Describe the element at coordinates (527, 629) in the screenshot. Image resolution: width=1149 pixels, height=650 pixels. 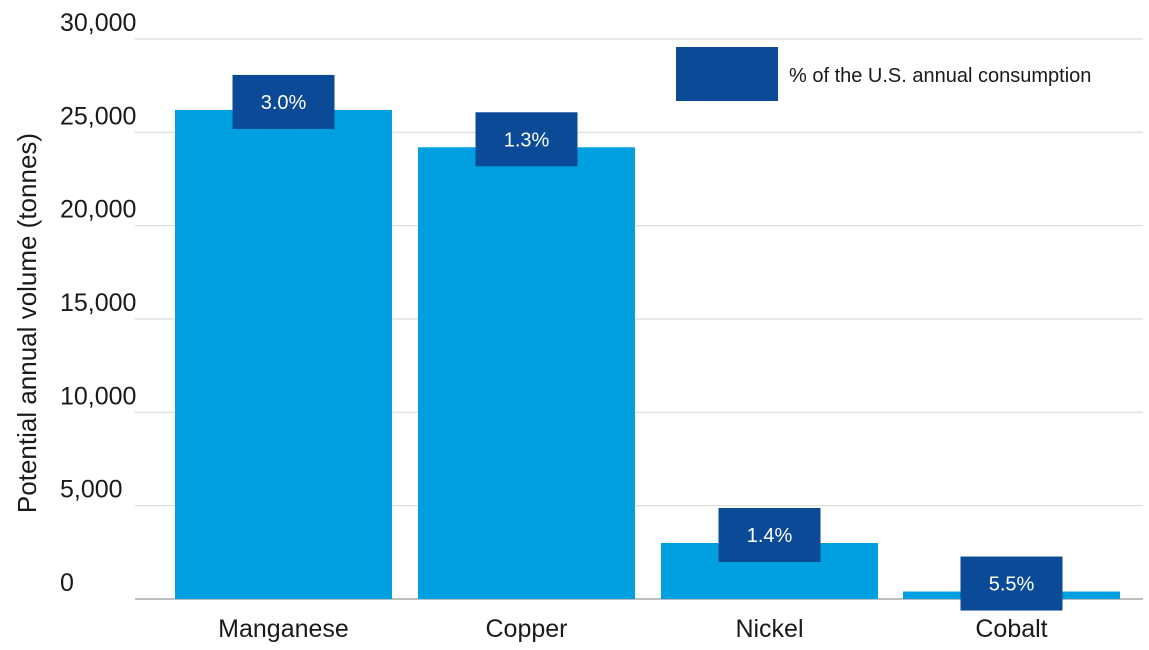
I see `x-tick-label: Copper` at that location.